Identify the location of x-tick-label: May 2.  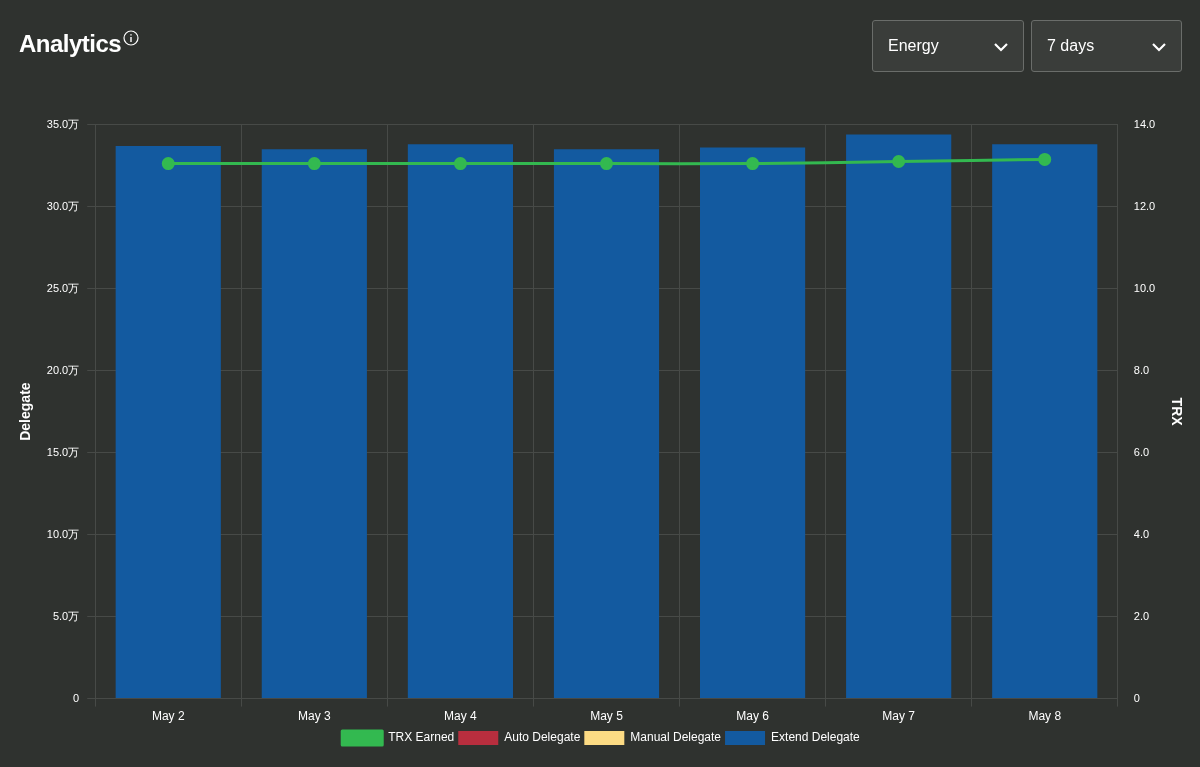
(168, 716).